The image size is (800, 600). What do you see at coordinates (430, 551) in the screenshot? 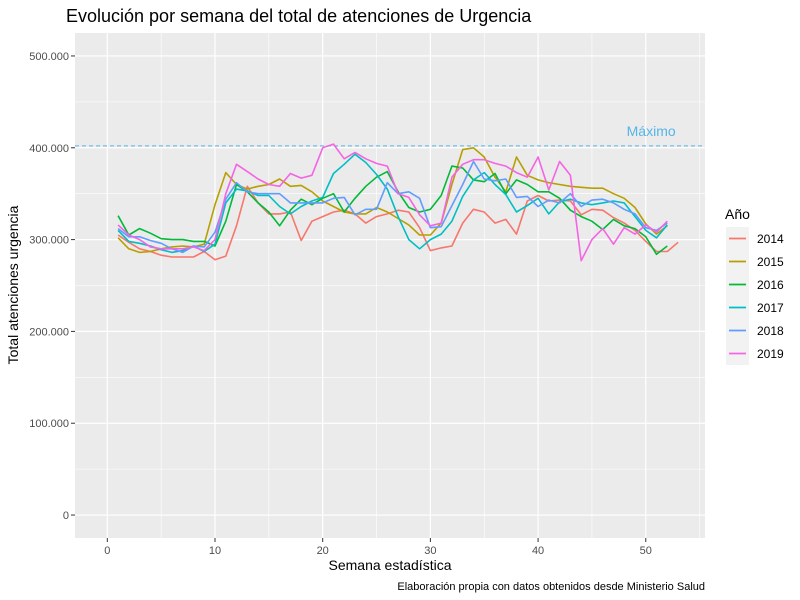
I see `x-tick-label: 30` at bounding box center [430, 551].